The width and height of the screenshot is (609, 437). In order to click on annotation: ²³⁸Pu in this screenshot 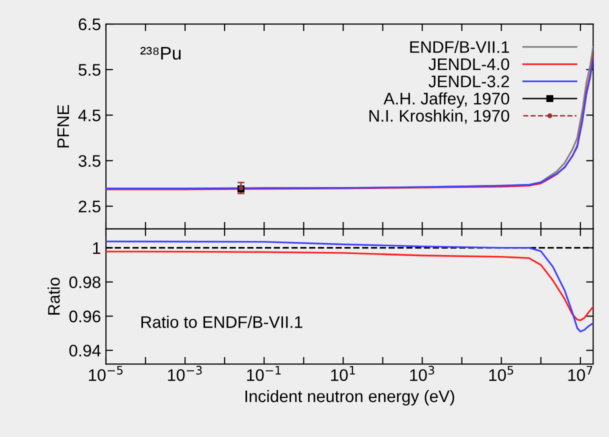, I will do `click(160, 53)`.